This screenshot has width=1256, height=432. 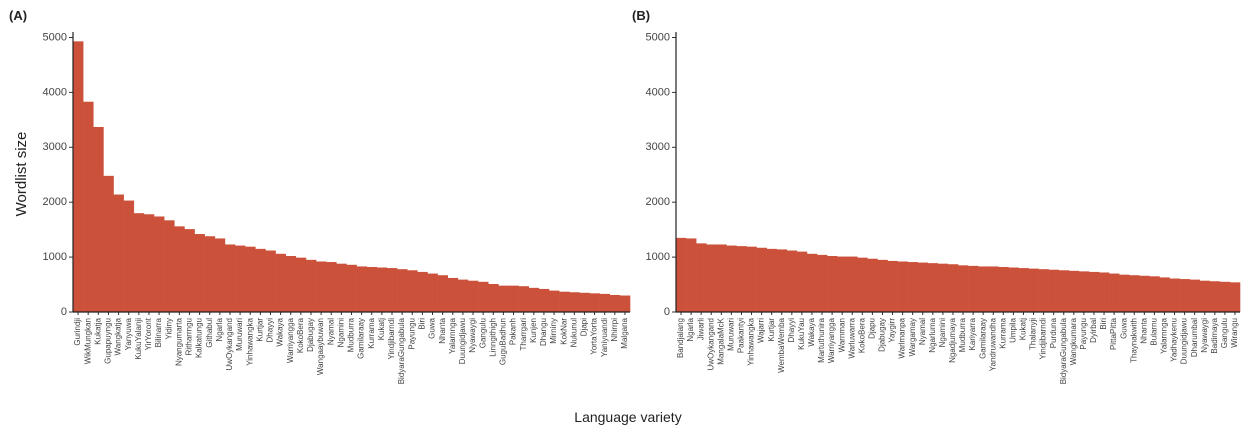 I want to click on x-tick-label: Mirniny, so click(x=553, y=331).